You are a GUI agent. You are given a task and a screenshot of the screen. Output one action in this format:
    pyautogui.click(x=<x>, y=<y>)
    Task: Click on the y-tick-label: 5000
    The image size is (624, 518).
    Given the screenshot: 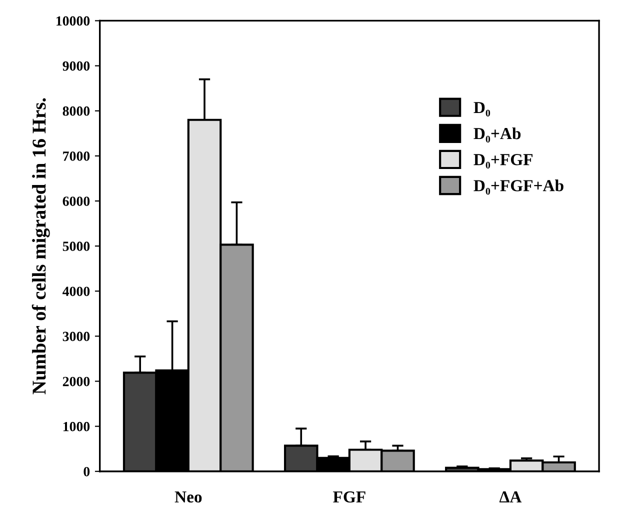 What is the action you would take?
    pyautogui.click(x=76, y=247)
    